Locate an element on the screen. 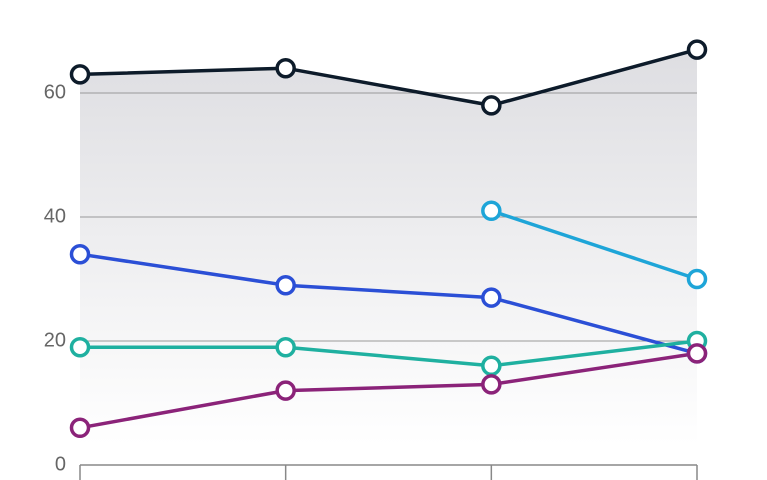 The width and height of the screenshot is (767, 480). y-tick-label: 20 is located at coordinates (55, 340).